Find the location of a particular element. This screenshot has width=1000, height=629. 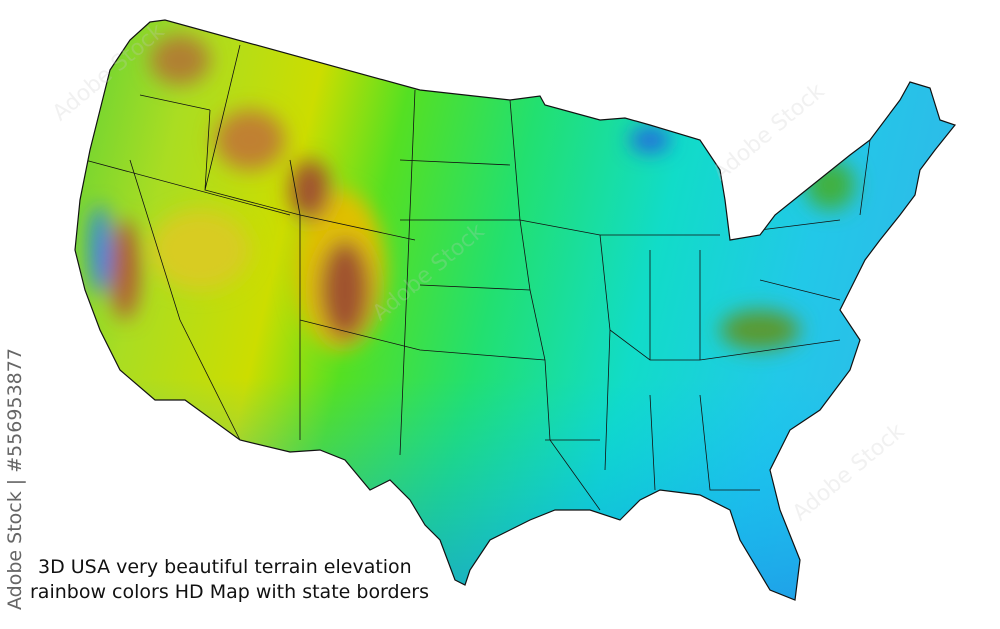

caption-line-1: 3D USA very beautiful terrain elevation is located at coordinates (225, 567).